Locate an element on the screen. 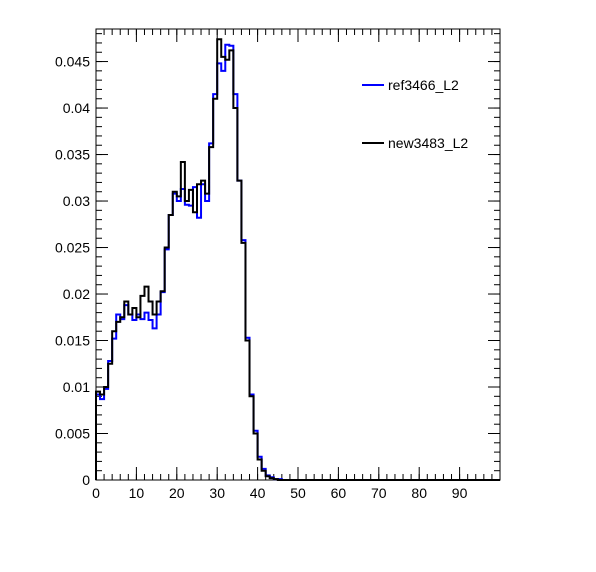 The height and width of the screenshot is (572, 596). y-tick-label: 0 is located at coordinates (86, 480).